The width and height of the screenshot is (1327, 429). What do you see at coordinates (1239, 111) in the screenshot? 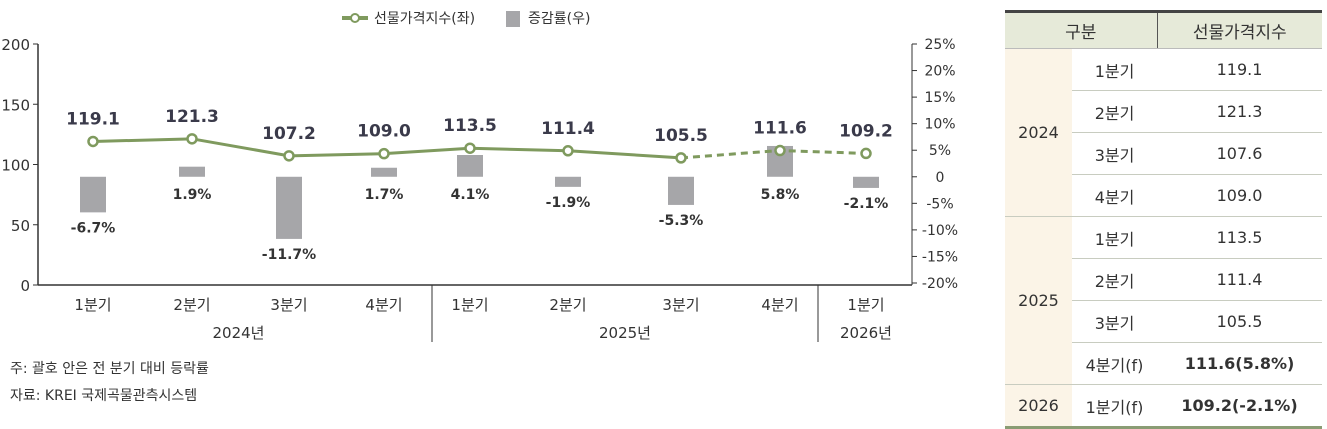
I see `value-cell: 121.3` at bounding box center [1239, 111].